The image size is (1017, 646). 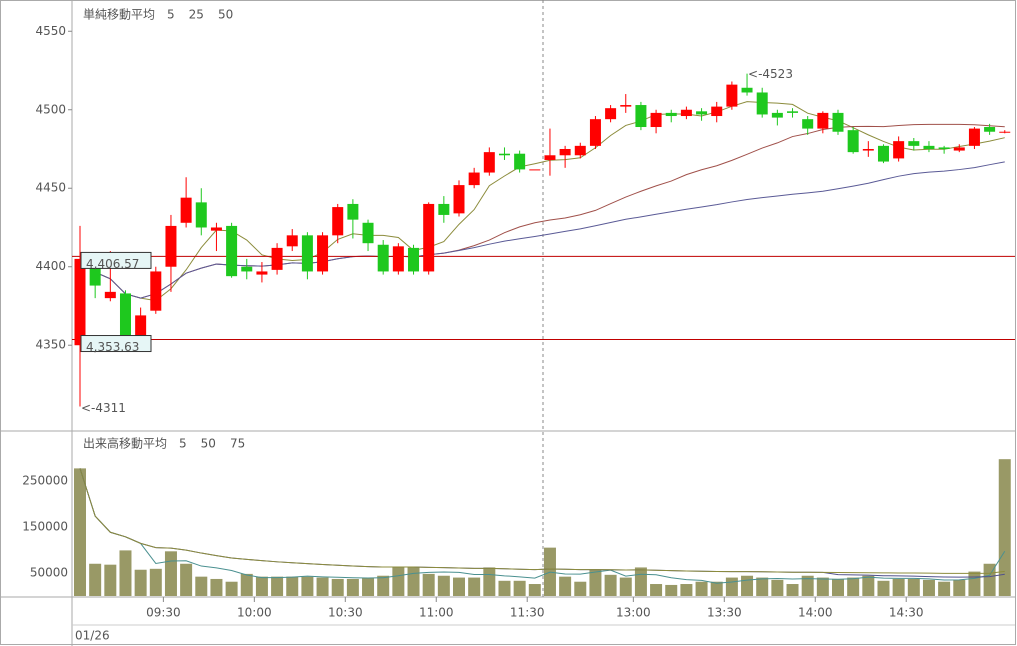 I want to click on x-tick-label: 10:30, so click(x=345, y=613).